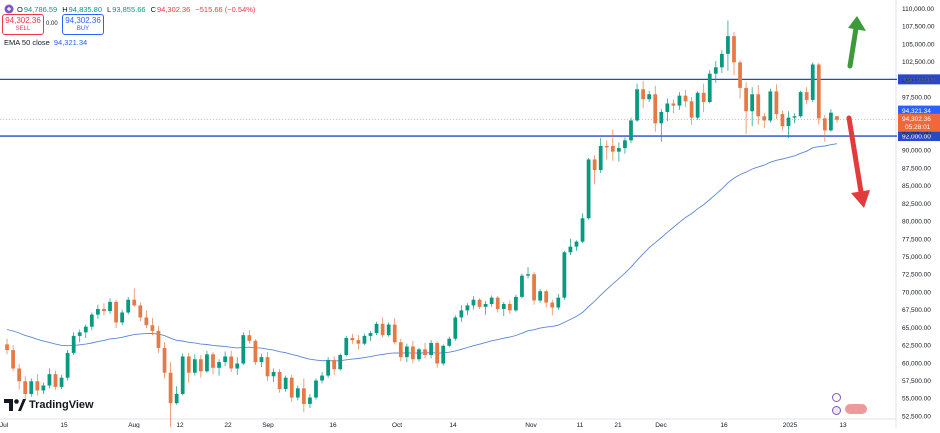 The width and height of the screenshot is (940, 433). What do you see at coordinates (916, 222) in the screenshot?
I see `y-tick-label: 80,000.00` at bounding box center [916, 222].